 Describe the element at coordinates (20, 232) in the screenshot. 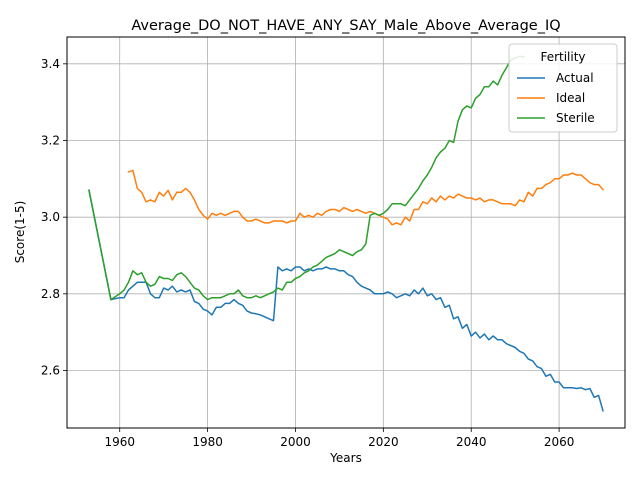

I see `y-axis-label: Score(1-5)` at that location.